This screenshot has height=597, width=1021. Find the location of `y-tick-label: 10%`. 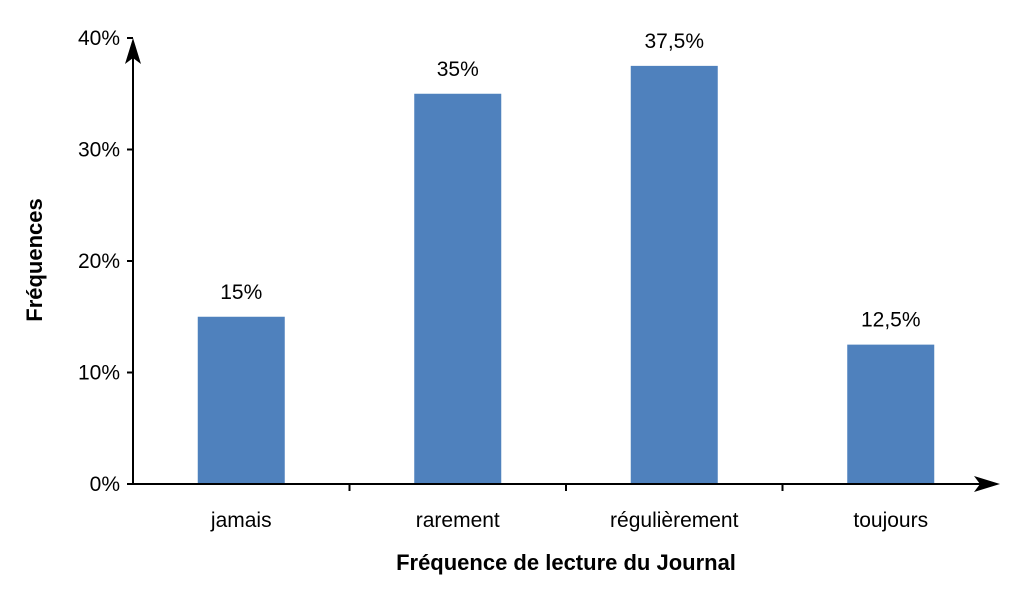

y-tick-label: 10% is located at coordinates (99, 373).